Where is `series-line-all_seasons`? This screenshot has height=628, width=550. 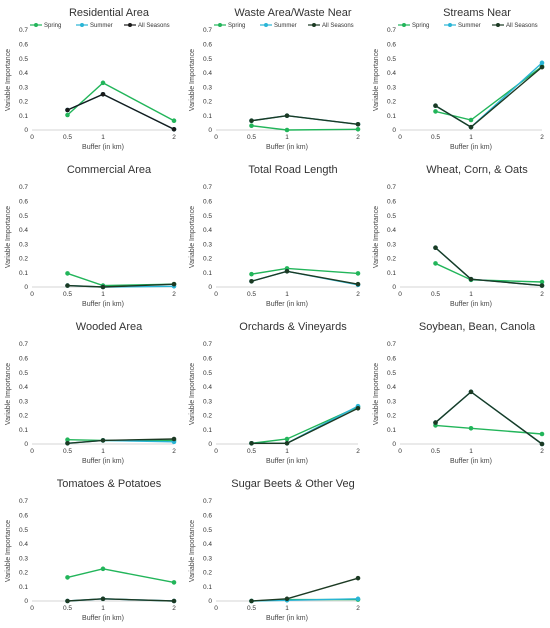
series-line-all_seasons is located at coordinates (489, 97).